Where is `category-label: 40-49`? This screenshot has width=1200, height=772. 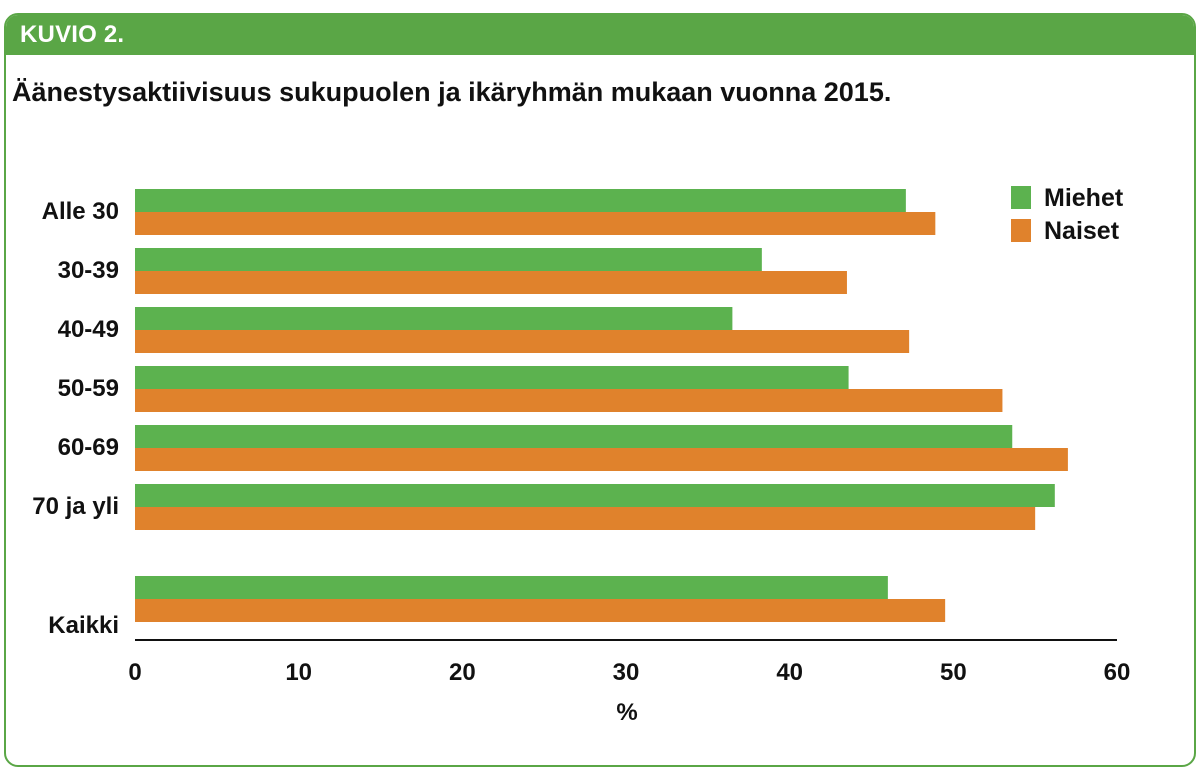 category-label: 40-49 is located at coordinates (88, 329).